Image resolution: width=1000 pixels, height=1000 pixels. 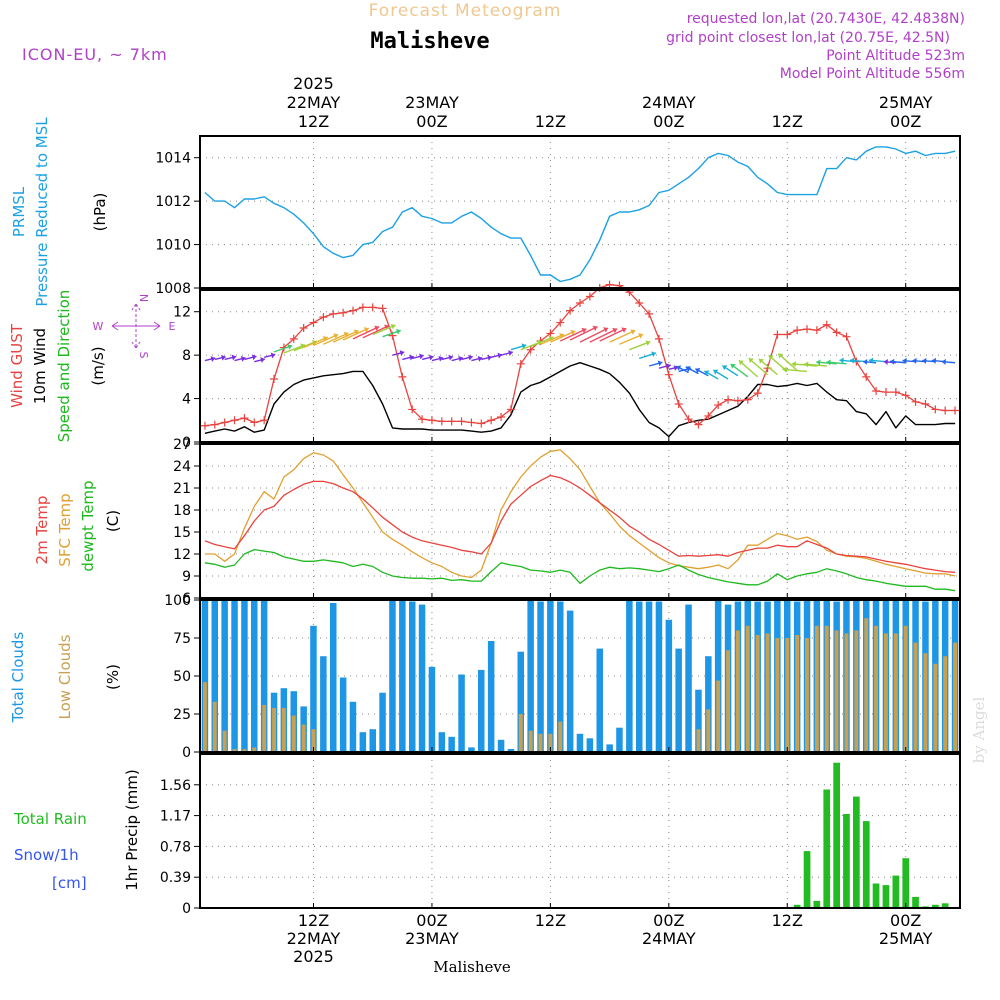 I want to click on requested-coords: requested lon,lat (20.7430E, 42.4838N), so click(x=826, y=19).